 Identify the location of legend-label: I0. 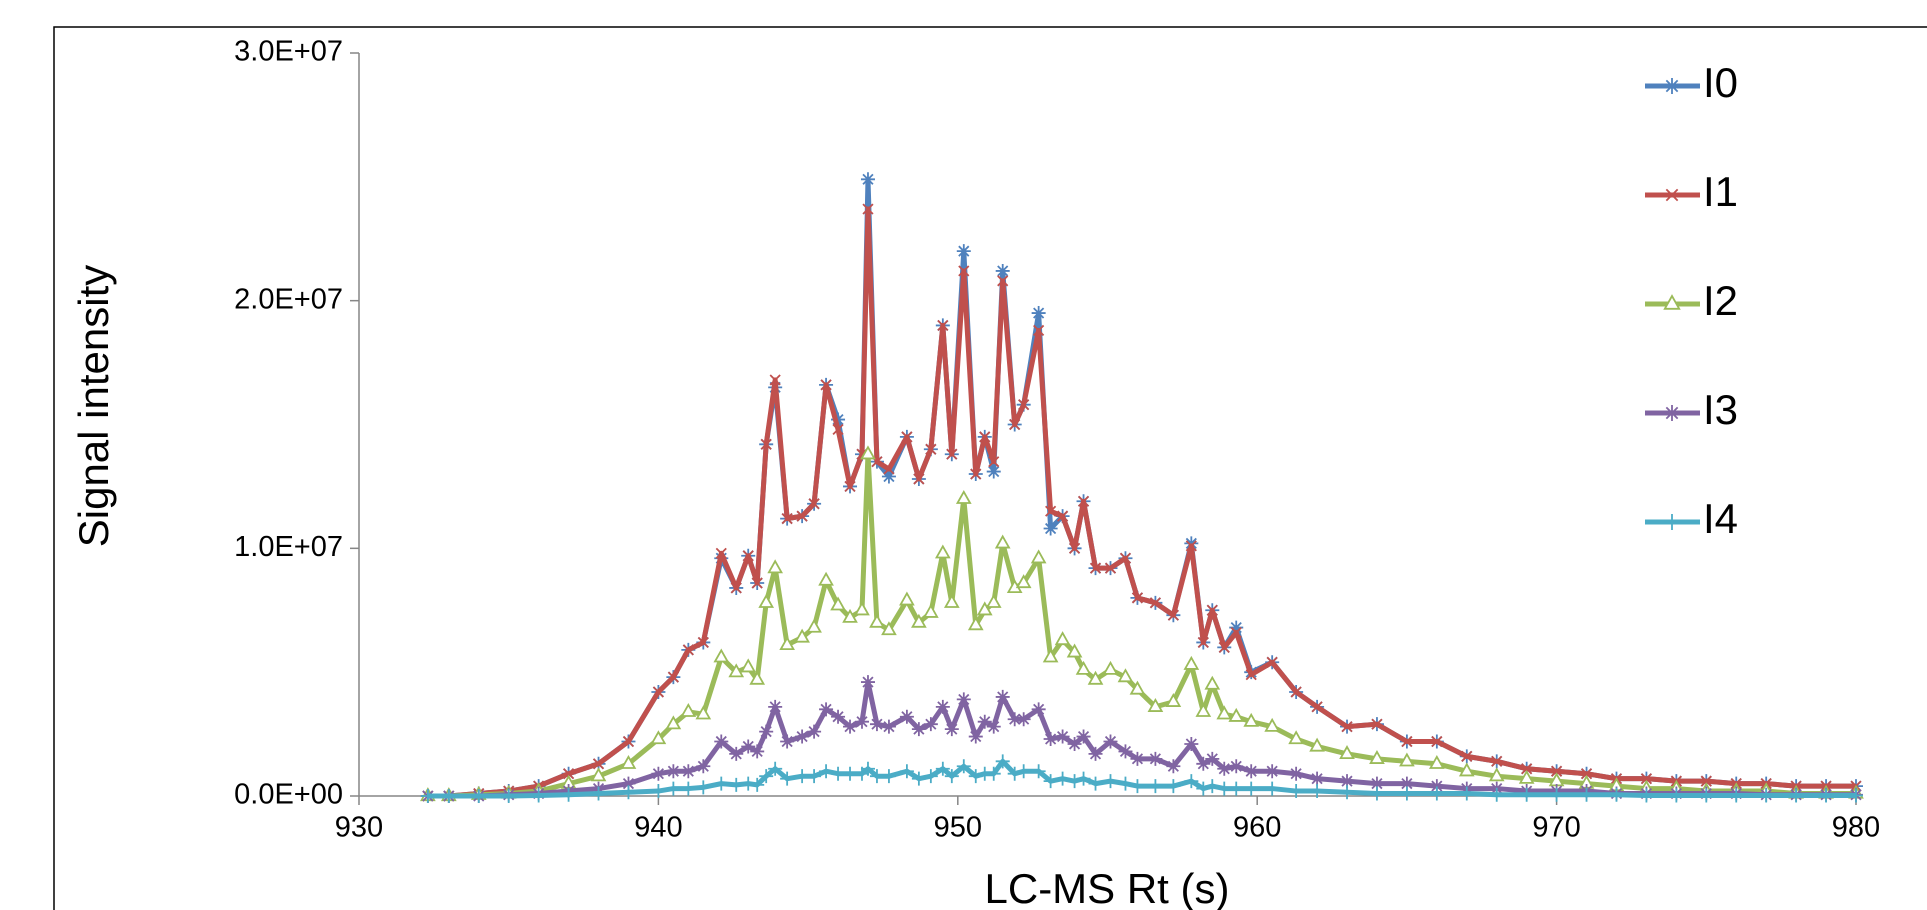
(1720, 82).